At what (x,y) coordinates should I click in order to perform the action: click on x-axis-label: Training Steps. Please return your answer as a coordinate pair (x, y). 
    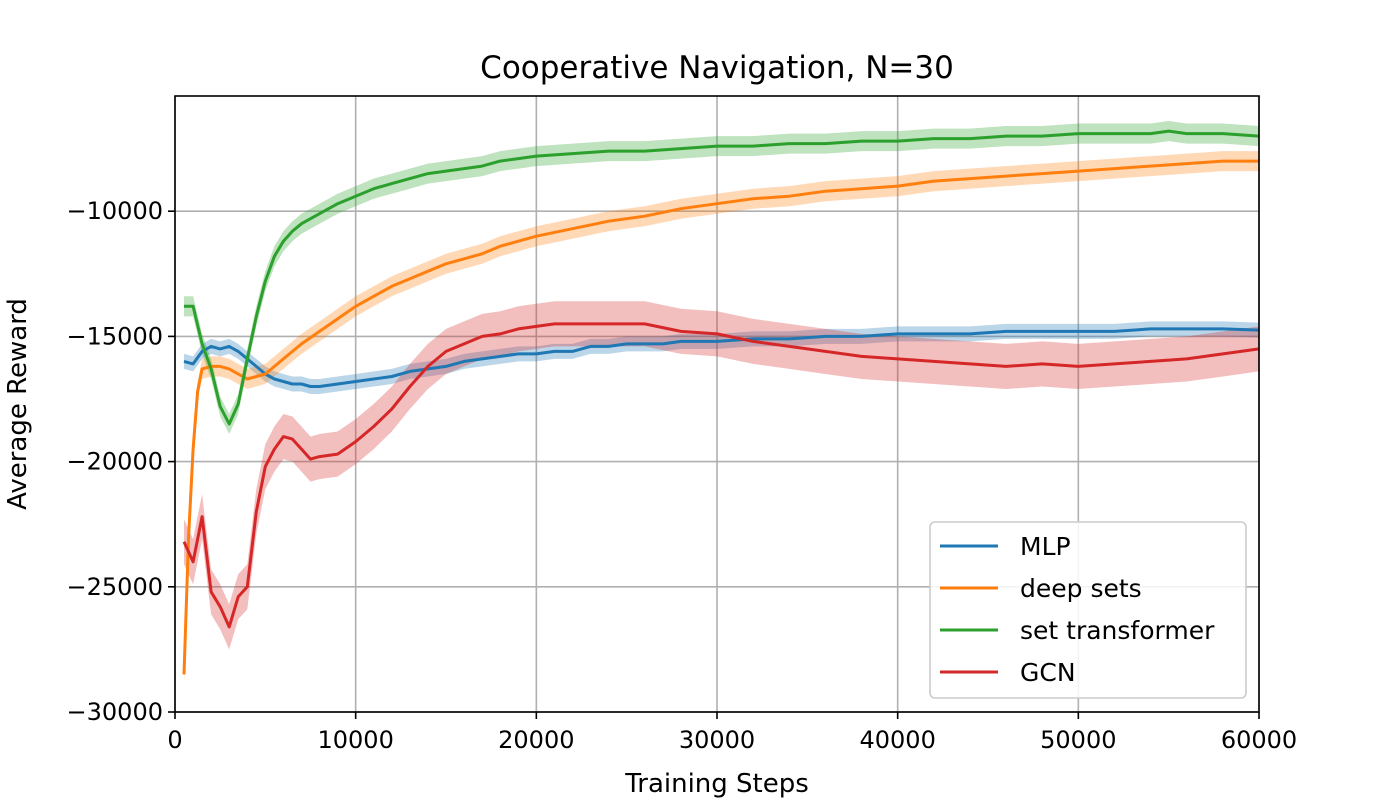
    Looking at the image, I should click on (716, 784).